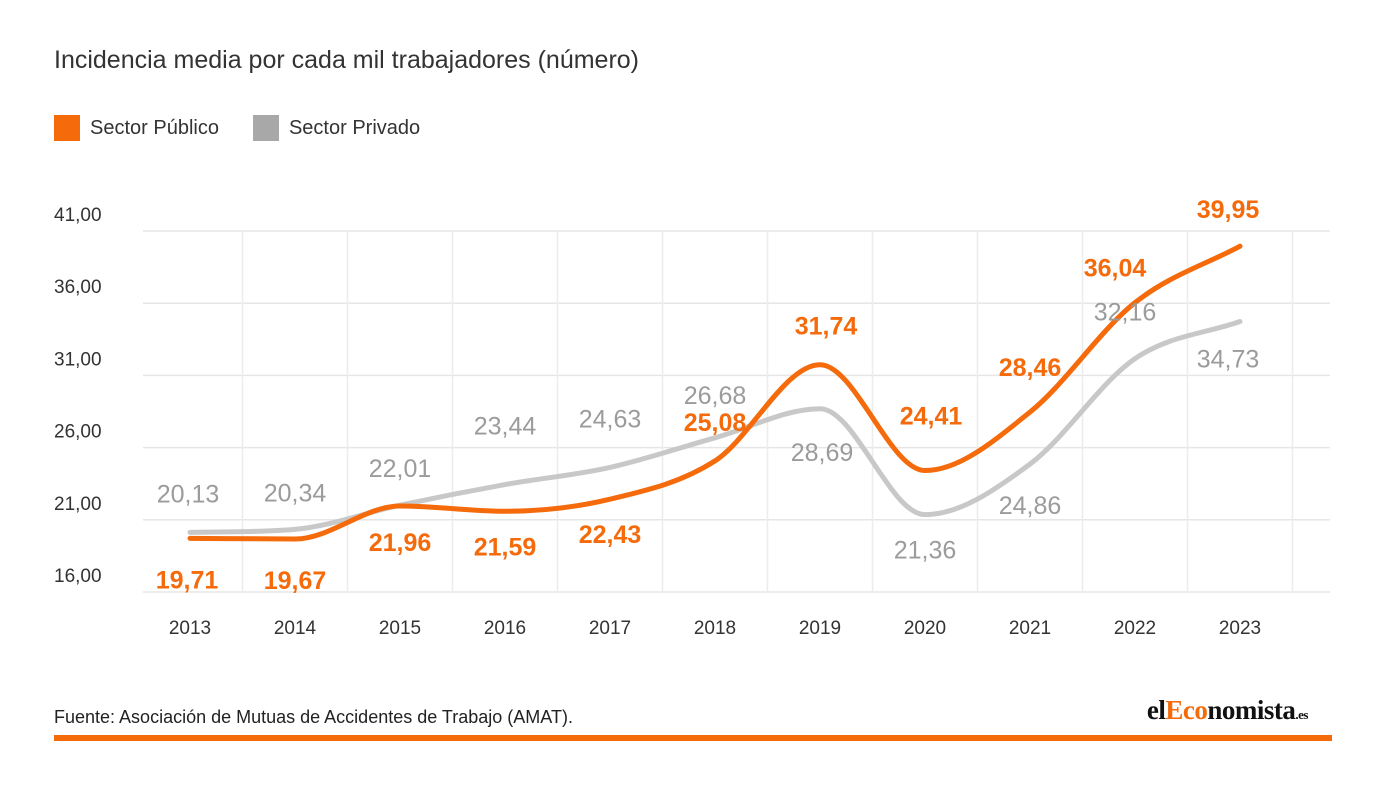 This screenshot has height=792, width=1380. What do you see at coordinates (1030, 628) in the screenshot?
I see `x-tick-label: 2021` at bounding box center [1030, 628].